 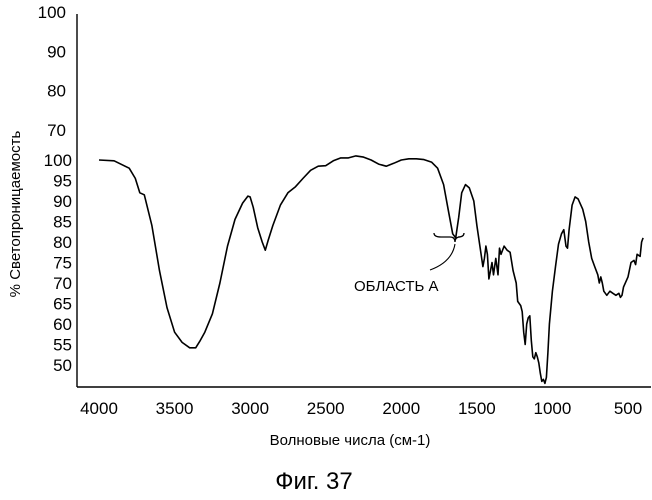 I want to click on y-tick-label: 60, so click(x=62, y=324).